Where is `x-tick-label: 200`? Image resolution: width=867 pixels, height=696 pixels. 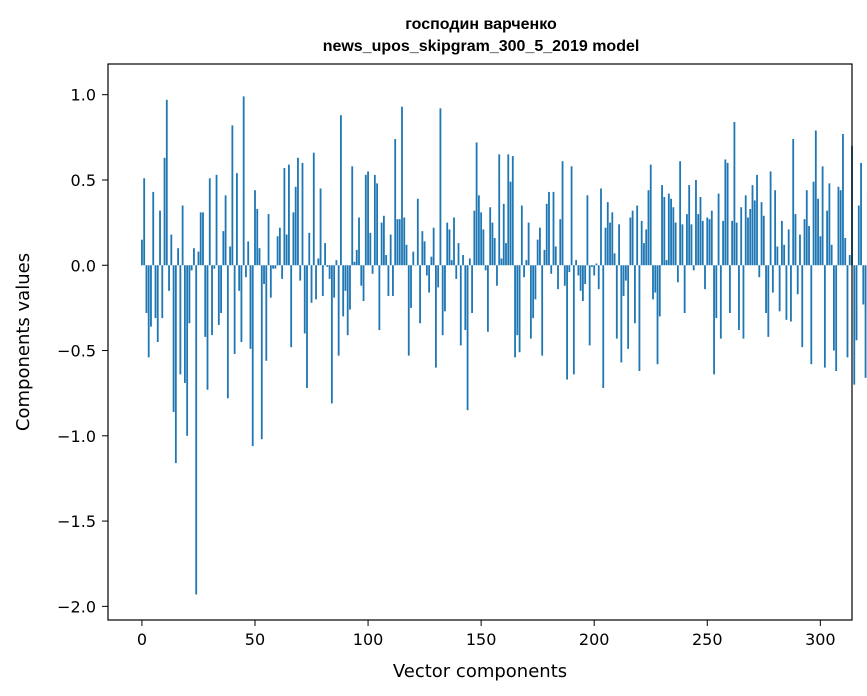 x-tick-label: 200 is located at coordinates (594, 639).